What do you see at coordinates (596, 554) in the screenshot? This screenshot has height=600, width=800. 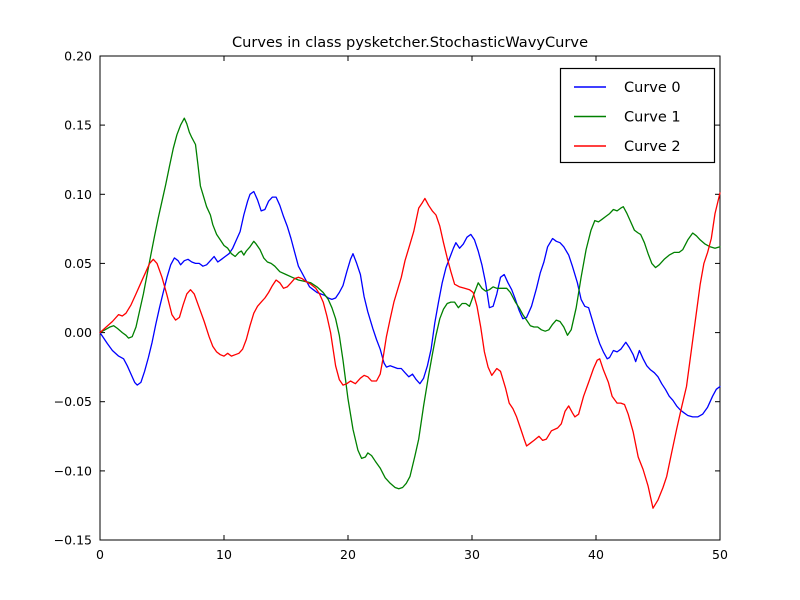 I see `x-tick-label: 40` at bounding box center [596, 554].